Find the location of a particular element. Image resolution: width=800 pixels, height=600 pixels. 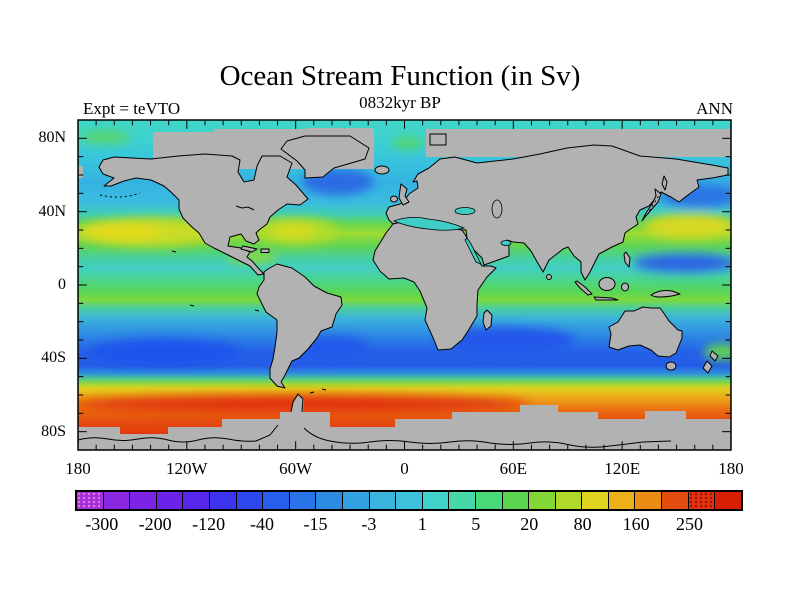

continent-antarctica is located at coordinates (404, 422).